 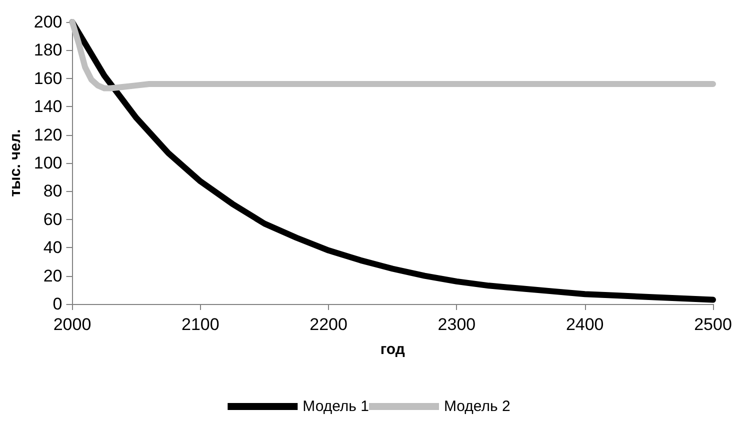 What do you see at coordinates (48, 163) in the screenshot?
I see `y-tick-label: 100` at bounding box center [48, 163].